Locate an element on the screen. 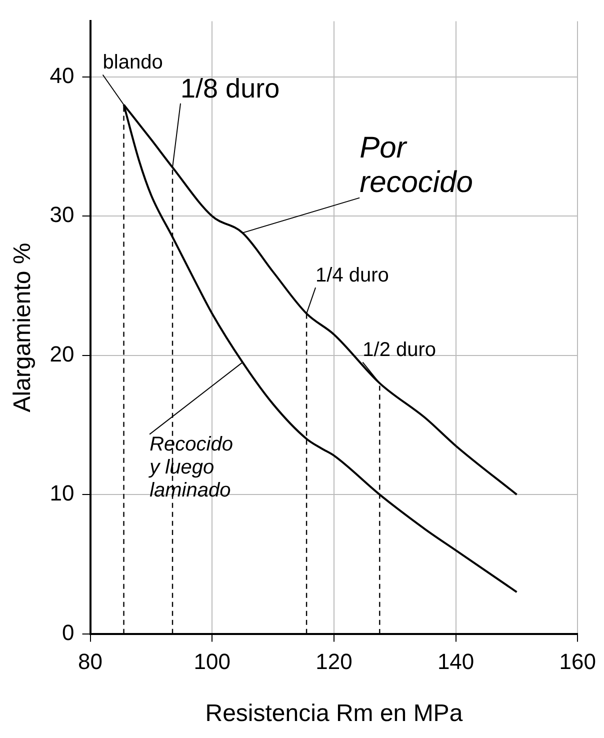 The height and width of the screenshot is (738, 604). x-axis-title: Resistencia Rm en MPa is located at coordinates (334, 714).